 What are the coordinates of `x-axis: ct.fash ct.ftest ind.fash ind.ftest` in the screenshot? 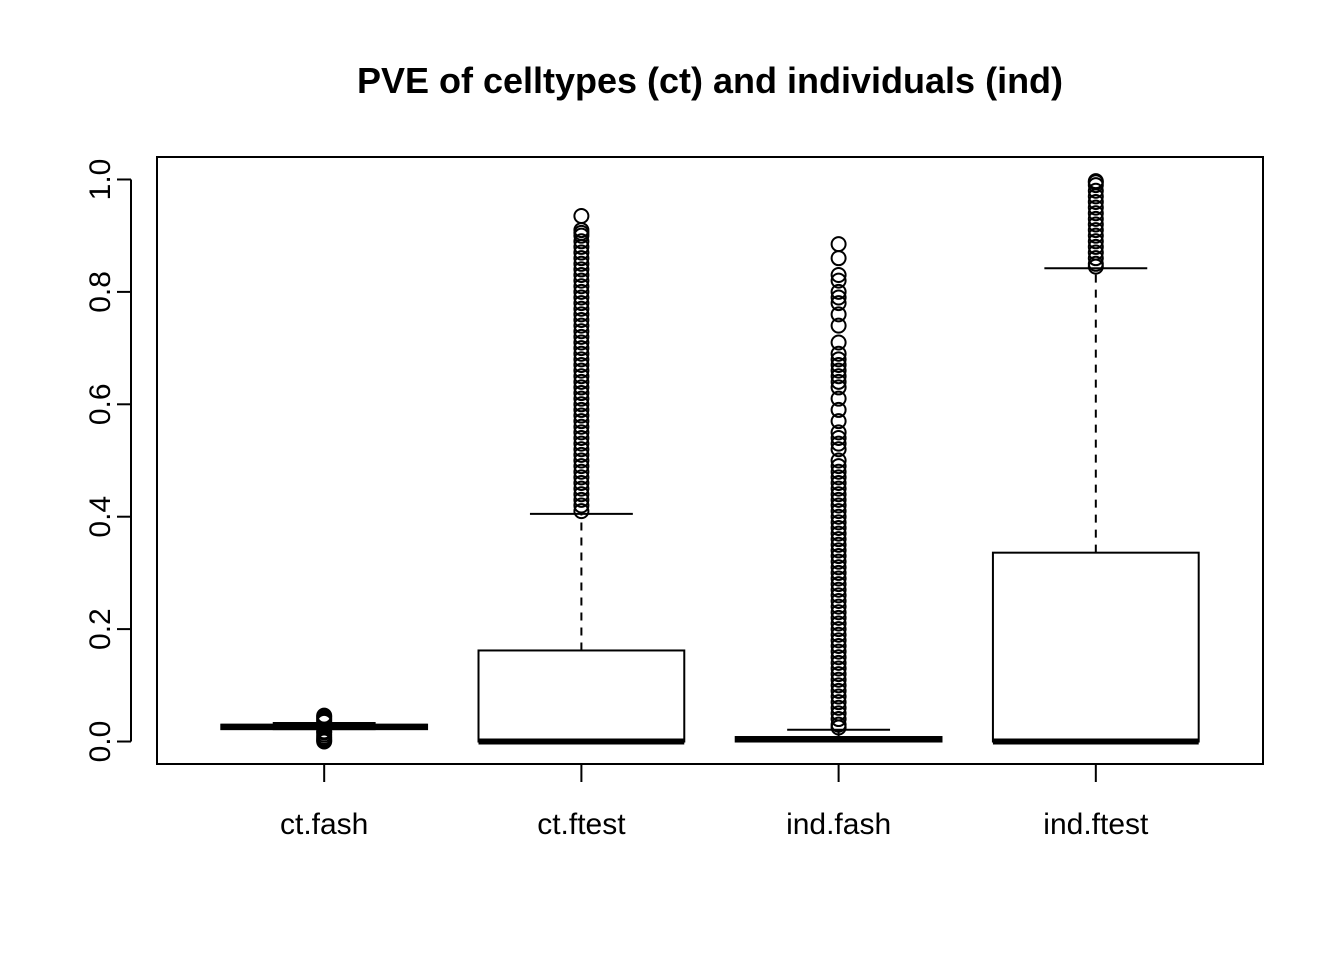 It's located at (714, 802).